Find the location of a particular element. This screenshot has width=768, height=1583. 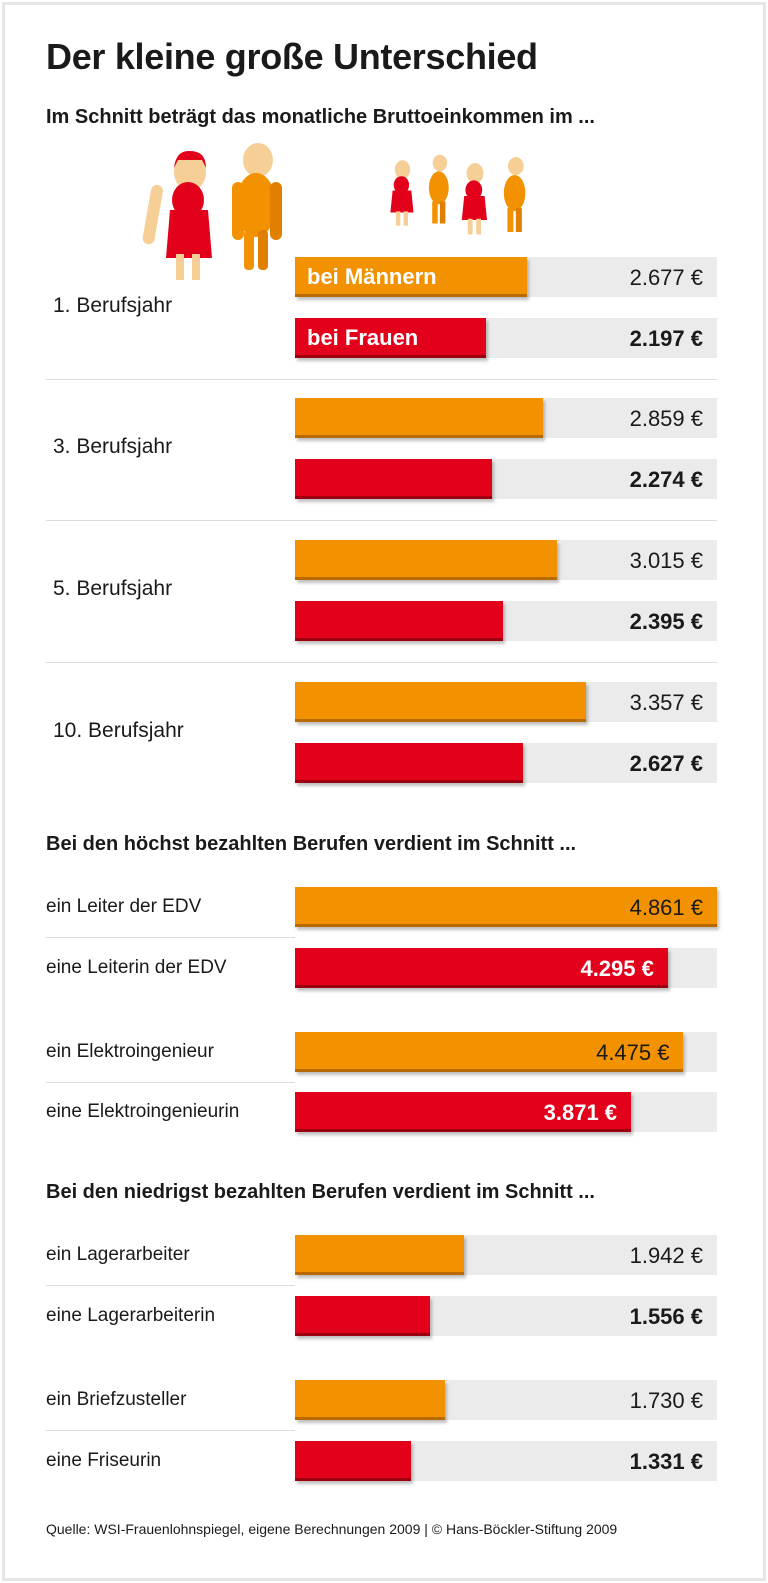

data-label: 2.395 € is located at coordinates (666, 621).